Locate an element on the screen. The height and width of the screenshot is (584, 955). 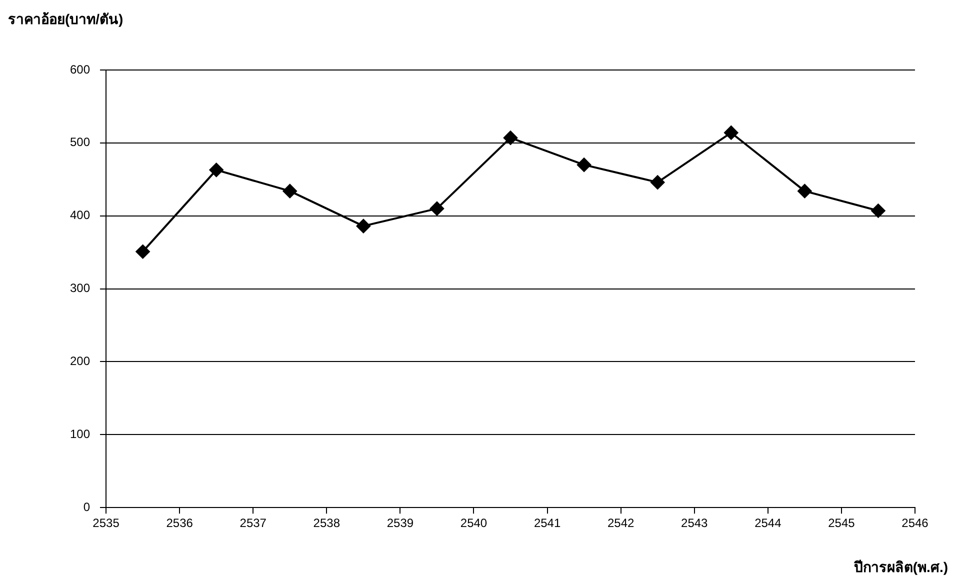
x-tick-label: 2539 is located at coordinates (400, 523).